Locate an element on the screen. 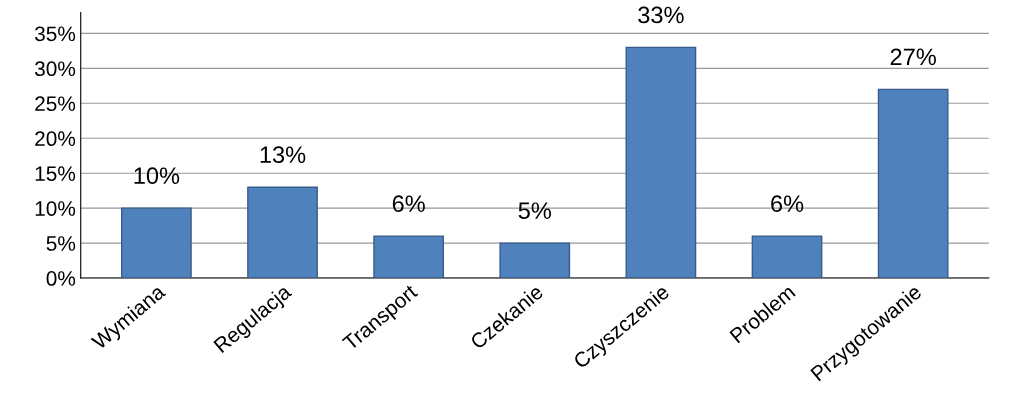 Image resolution: width=1009 pixels, height=415 pixels. data-label: 33% is located at coordinates (661, 15).